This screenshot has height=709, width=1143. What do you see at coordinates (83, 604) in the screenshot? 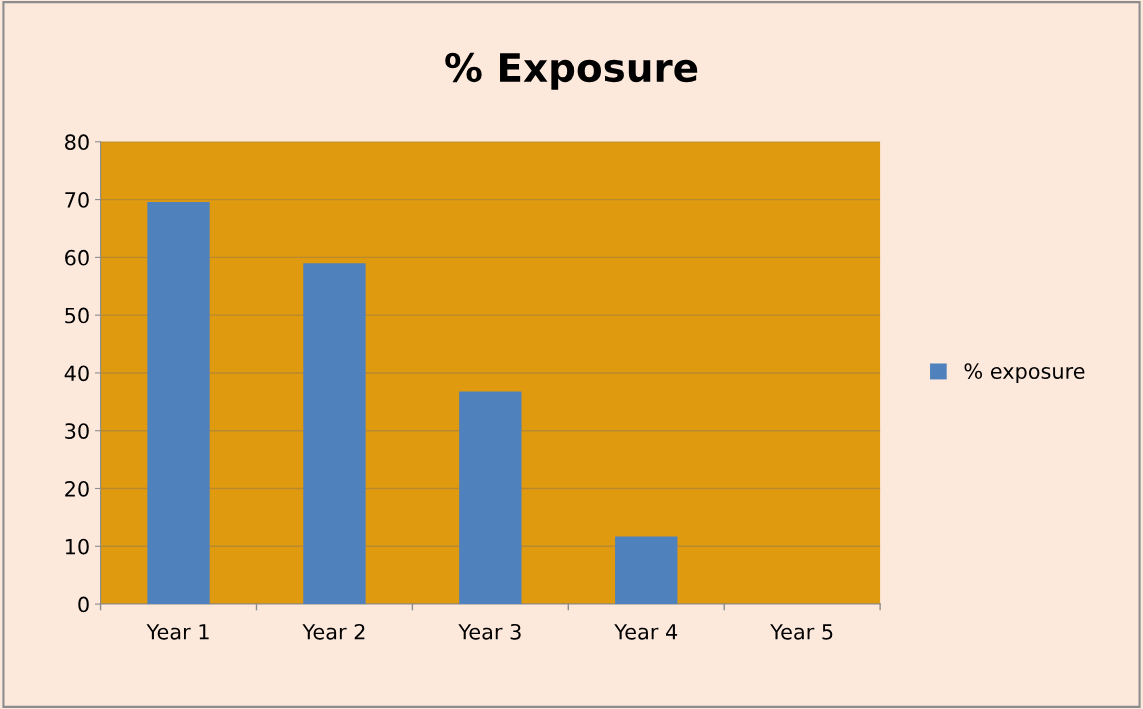
I see `y-tick-label: 0` at bounding box center [83, 604].